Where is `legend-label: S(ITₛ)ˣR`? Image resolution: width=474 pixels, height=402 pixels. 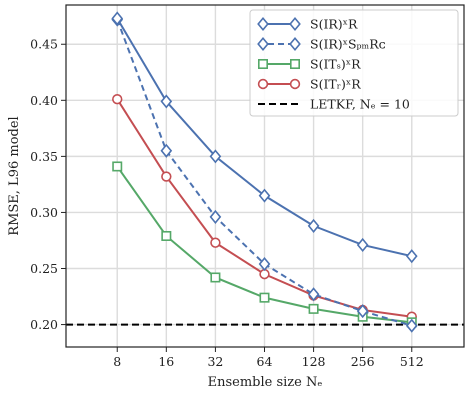 legend-label: S(ITₛ)ˣR is located at coordinates (335, 64).